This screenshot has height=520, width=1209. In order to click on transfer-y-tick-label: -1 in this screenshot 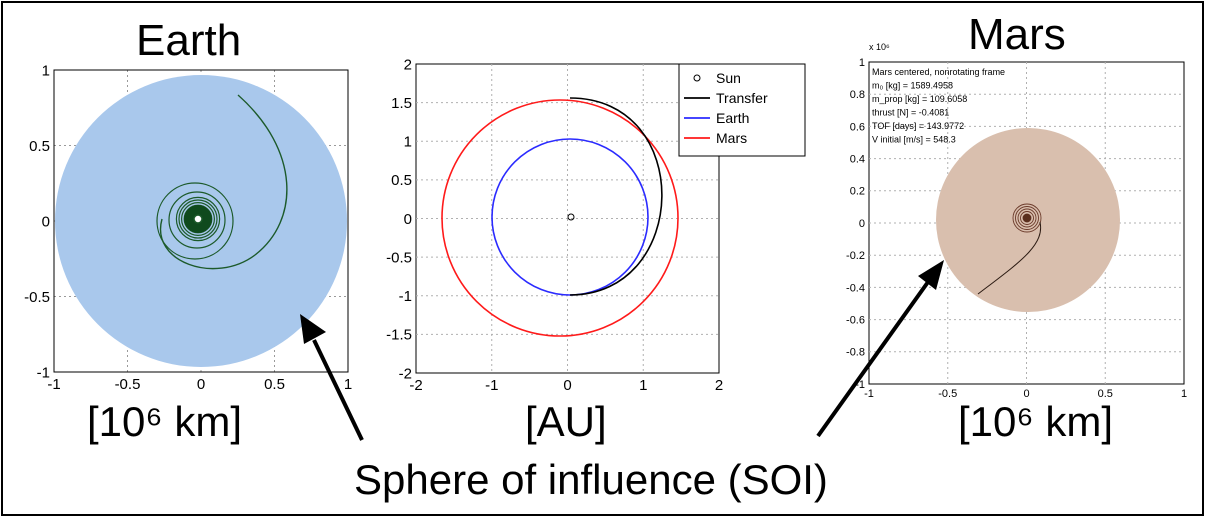, I will do `click(405, 296)`.